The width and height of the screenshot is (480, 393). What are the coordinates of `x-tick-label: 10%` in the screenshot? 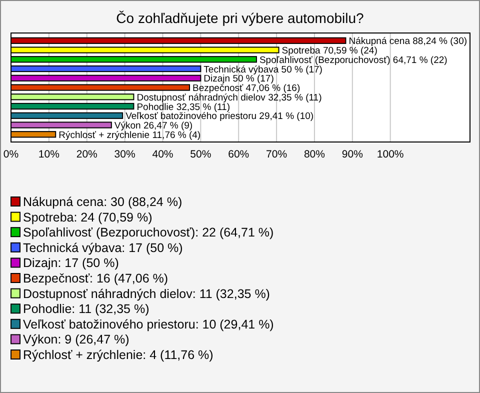 It's located at (49, 154).